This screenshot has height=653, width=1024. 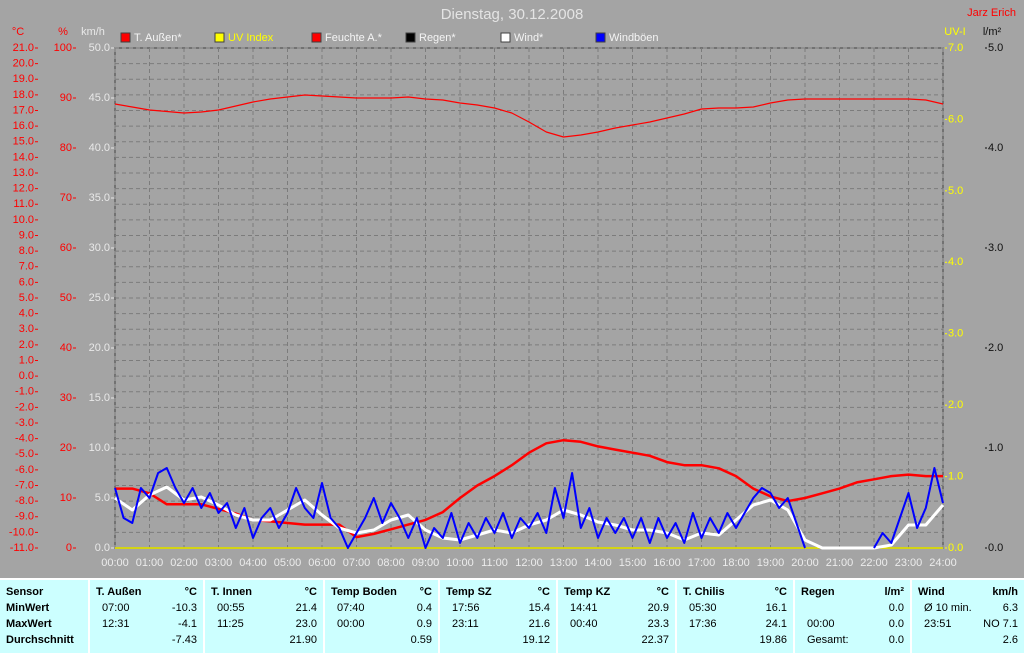 I want to click on y-tick-label: -9.0, so click(x=24, y=517).